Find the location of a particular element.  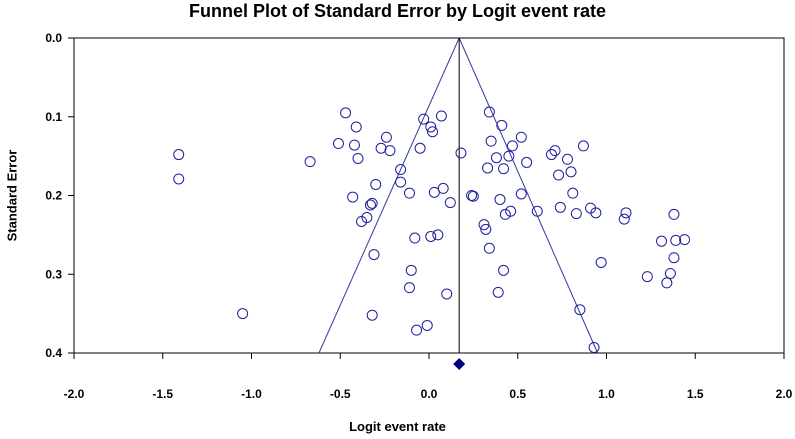

x-tick-label: 1.0 is located at coordinates (606, 394).